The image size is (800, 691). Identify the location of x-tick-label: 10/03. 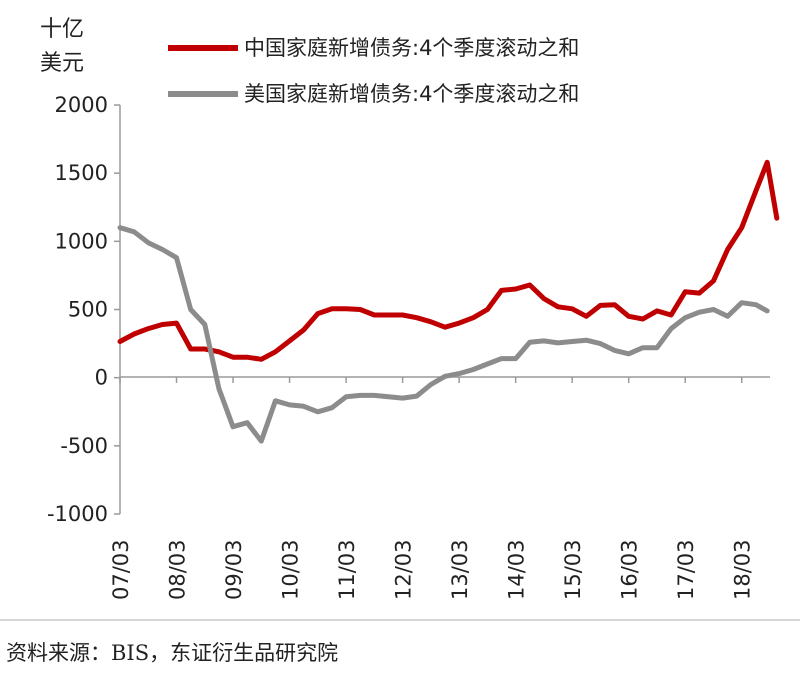
(291, 569).